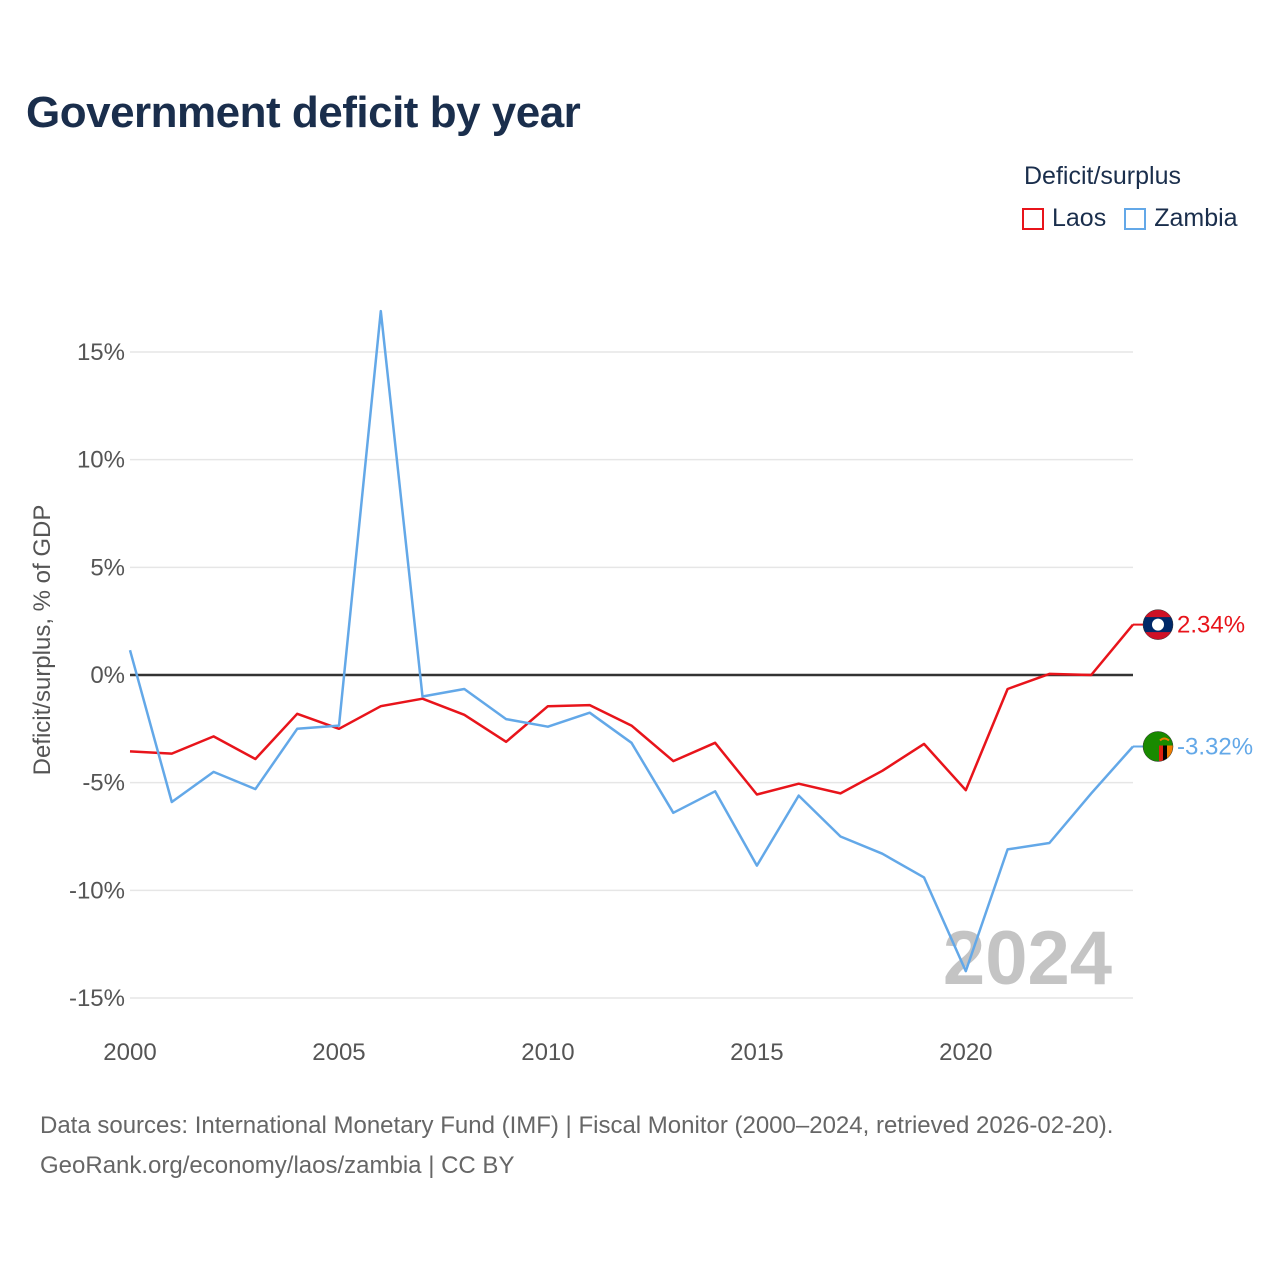 This screenshot has height=1280, width=1280. What do you see at coordinates (97, 998) in the screenshot?
I see `y-tick-label: -15%` at bounding box center [97, 998].